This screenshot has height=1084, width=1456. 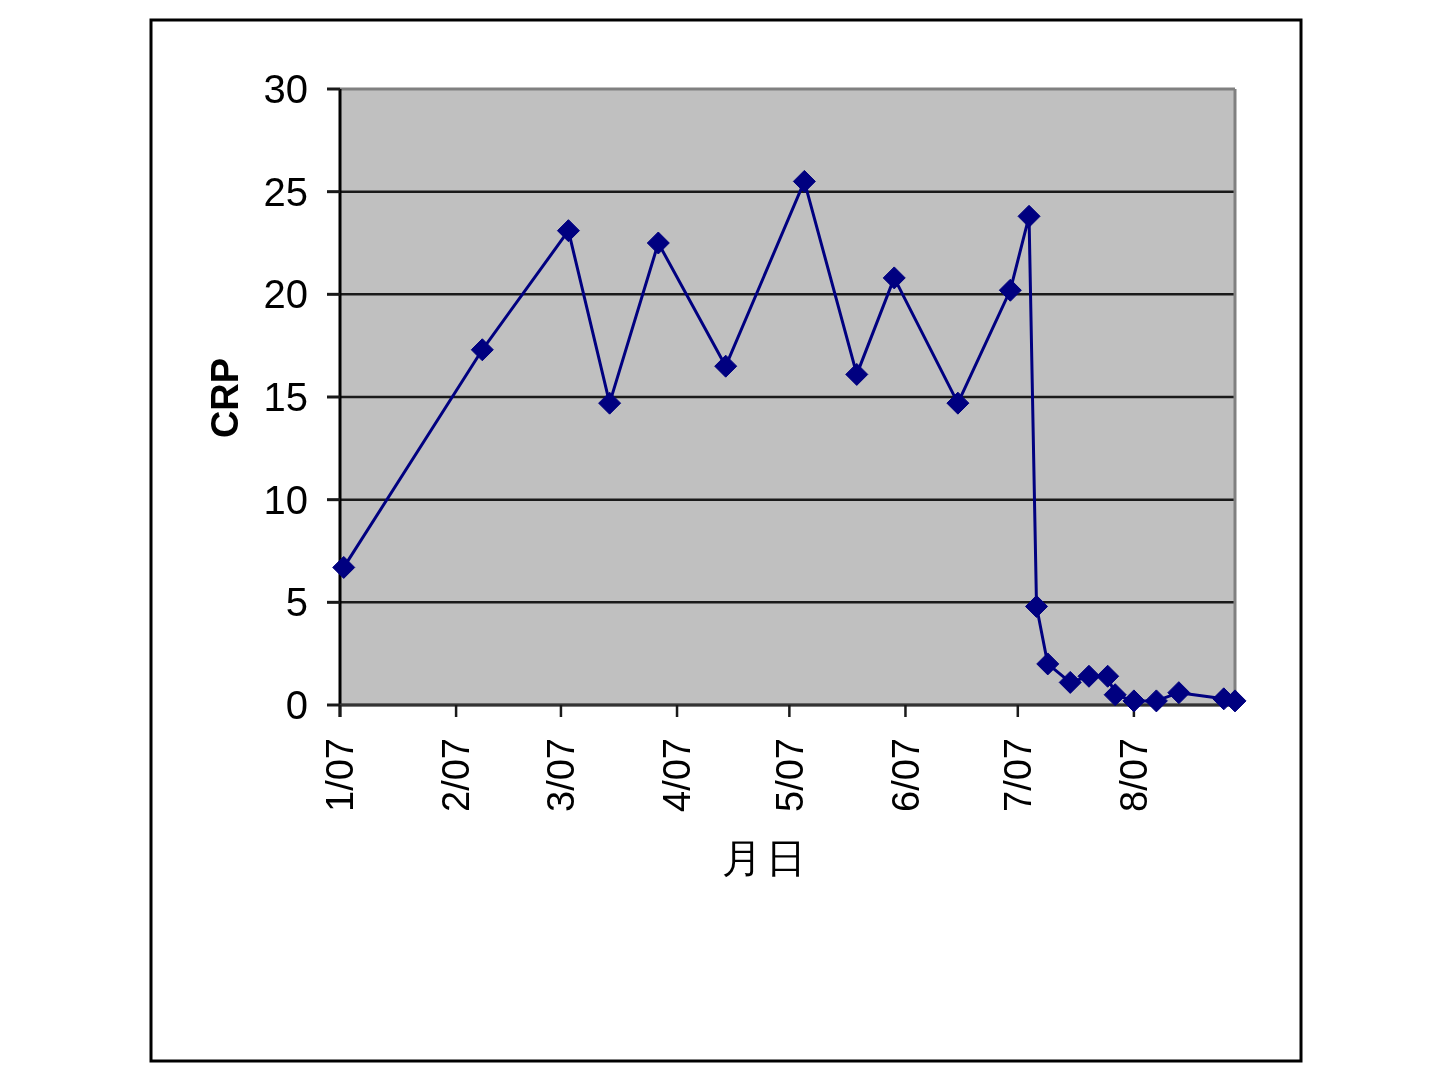 What do you see at coordinates (296, 602) in the screenshot?
I see `y-tick-label: 5` at bounding box center [296, 602].